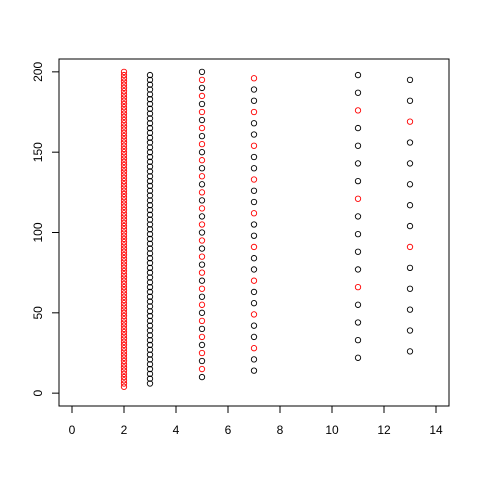 This screenshot has height=480, width=480. Describe the element at coordinates (38, 392) in the screenshot. I see `y-tick-label: 0` at that location.